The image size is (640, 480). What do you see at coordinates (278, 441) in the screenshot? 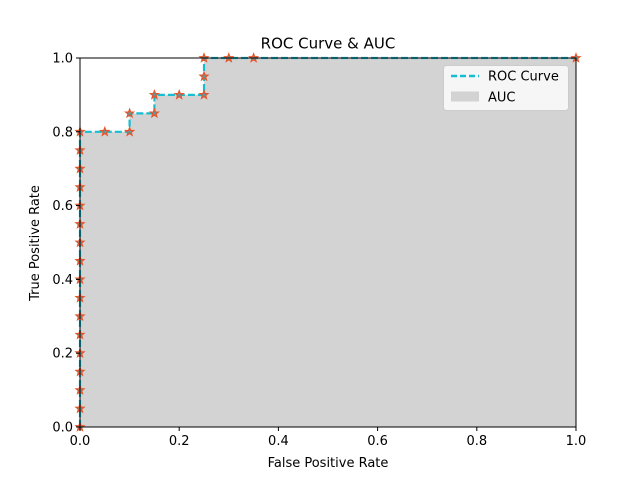
I see `x-tick-label: 0.4` at bounding box center [278, 441].